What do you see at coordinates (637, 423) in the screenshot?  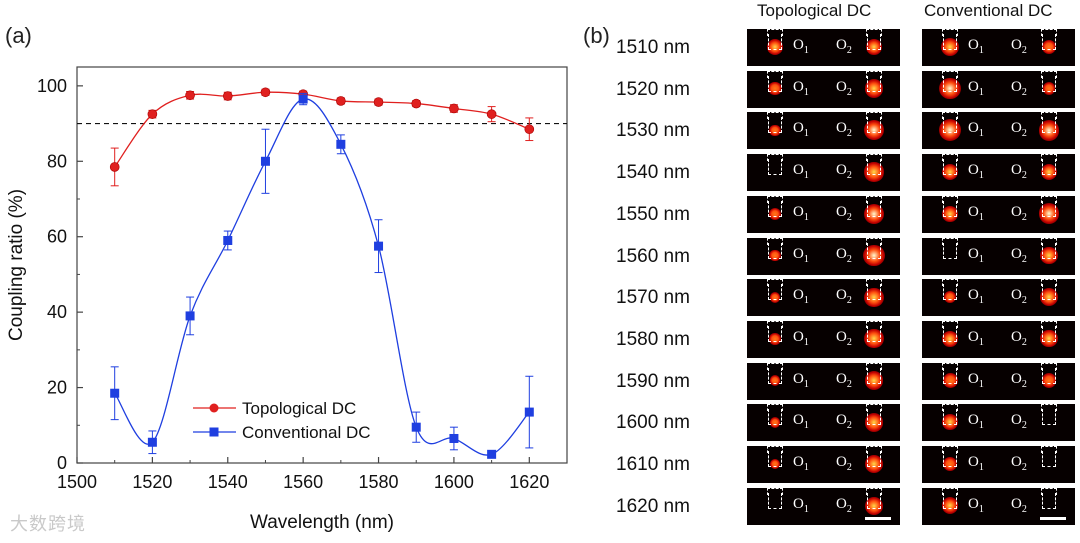 I see `wavelength-value: 1600` at bounding box center [637, 423].